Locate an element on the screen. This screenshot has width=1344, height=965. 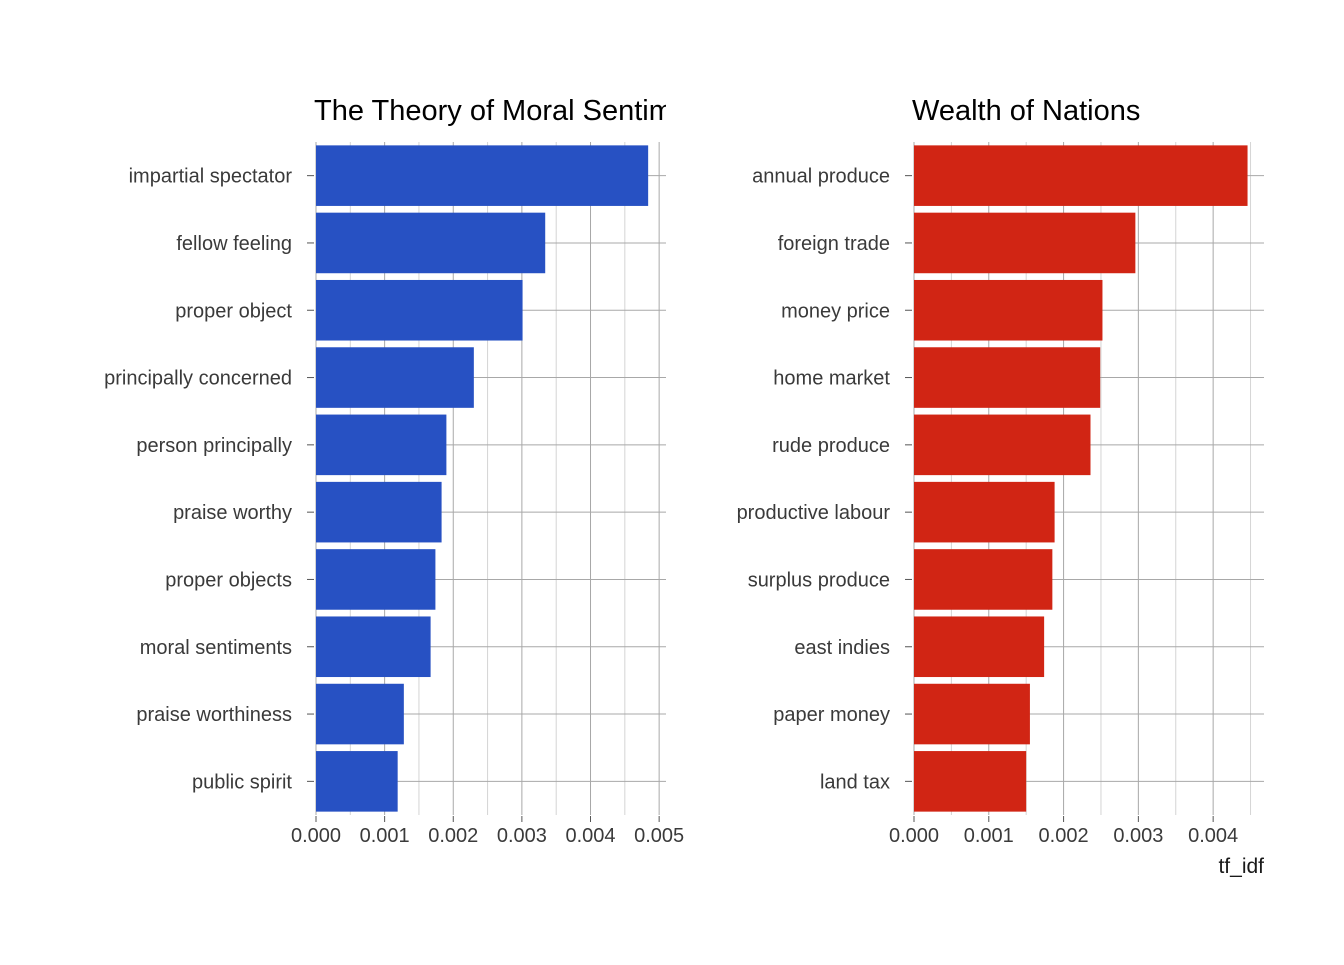
panel-title: The Theory of Moral Sentimen is located at coordinates (509, 111).